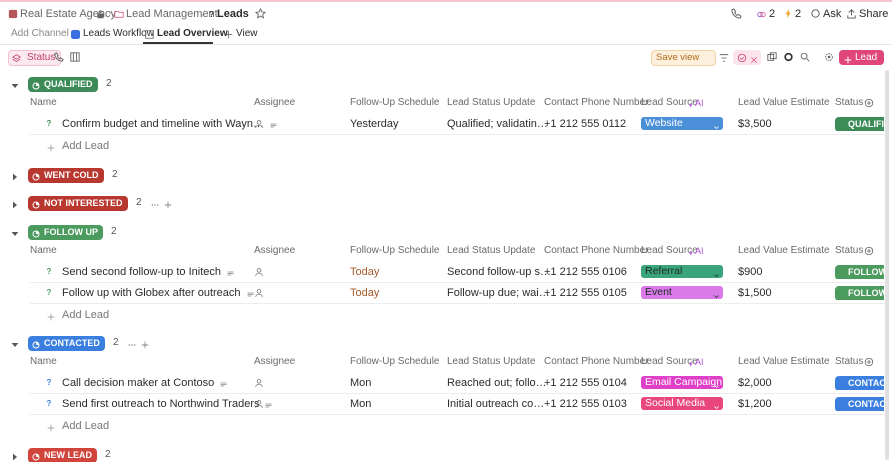 This screenshot has width=892, height=462. I want to click on group-badge: QUALIFIED, so click(63, 84).